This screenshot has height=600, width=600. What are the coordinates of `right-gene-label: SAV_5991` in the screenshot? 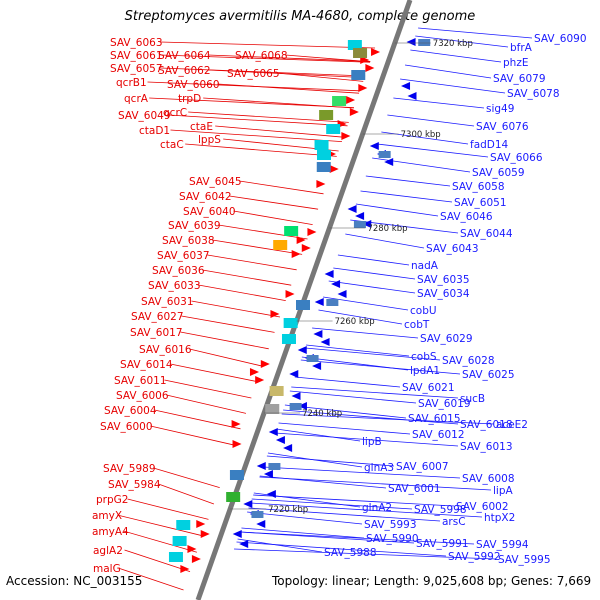 It's located at (442, 544).